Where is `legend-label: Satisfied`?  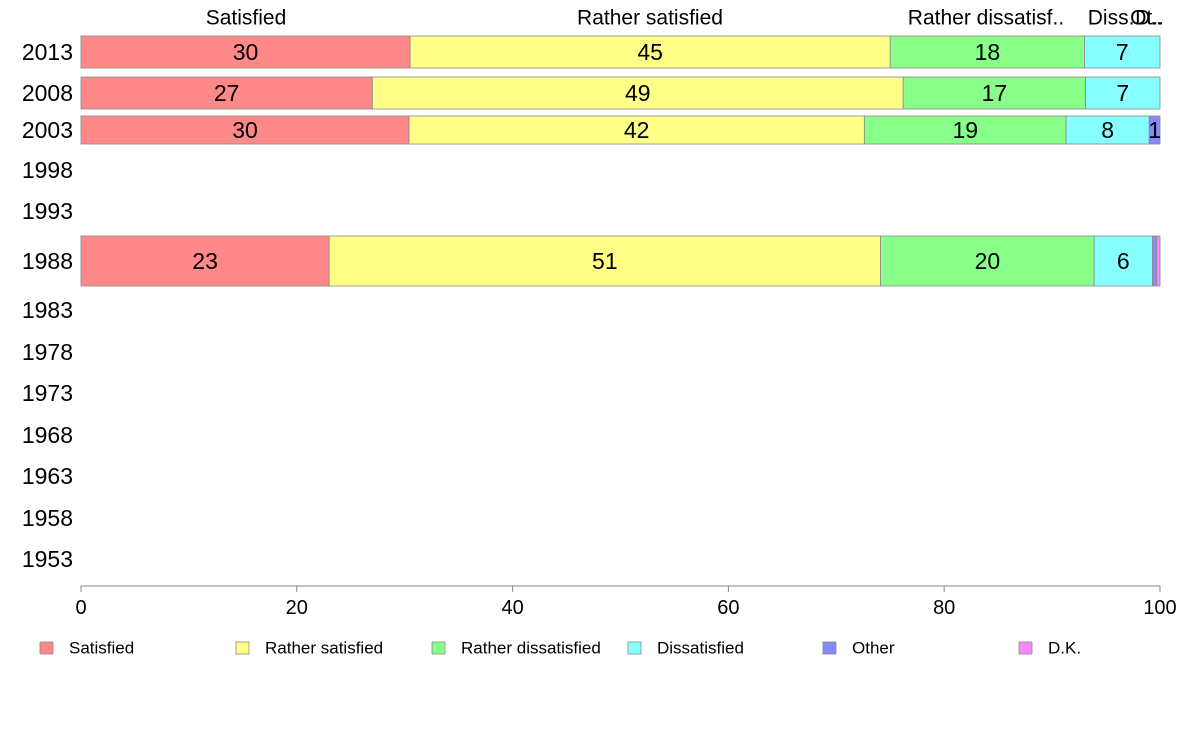 legend-label: Satisfied is located at coordinates (101, 648).